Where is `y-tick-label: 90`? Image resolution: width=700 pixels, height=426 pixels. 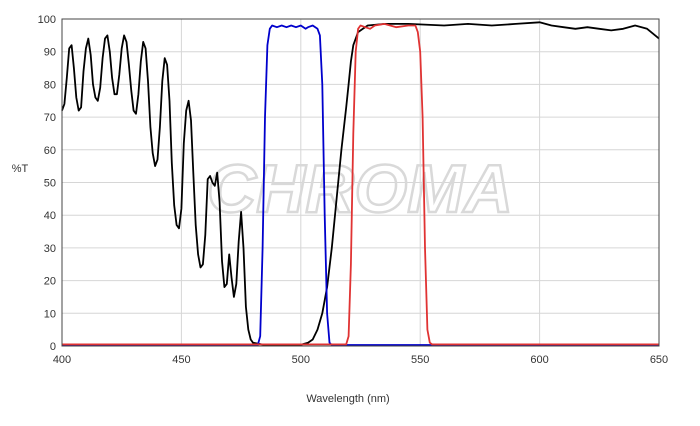
y-tick-label: 90 is located at coordinates (50, 53).